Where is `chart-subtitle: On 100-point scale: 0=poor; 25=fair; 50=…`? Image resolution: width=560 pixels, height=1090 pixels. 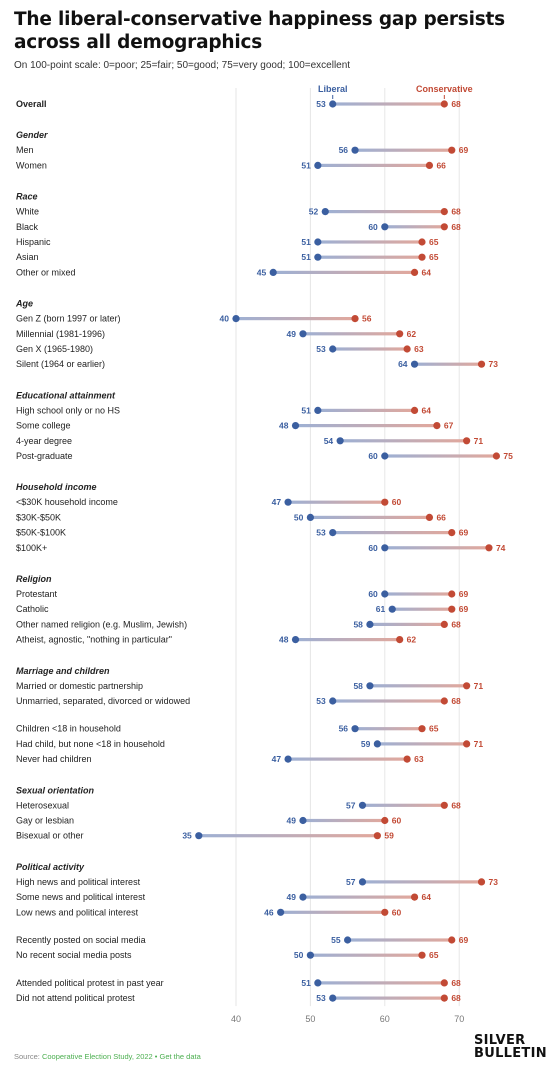
chart-subtitle: On 100-point scale: 0=poor; 25=fair; 50=… is located at coordinates (182, 65).